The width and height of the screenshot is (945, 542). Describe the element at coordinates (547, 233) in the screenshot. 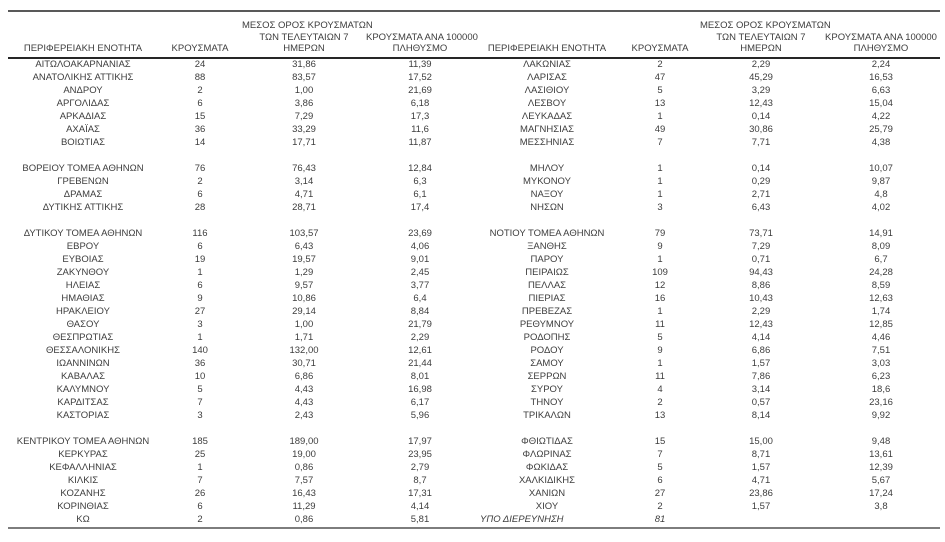

I see `region-cell: ΝΟΤΙΟΥ ΤΟΜΕΑ ΑΘΗΝΩΝ` at that location.